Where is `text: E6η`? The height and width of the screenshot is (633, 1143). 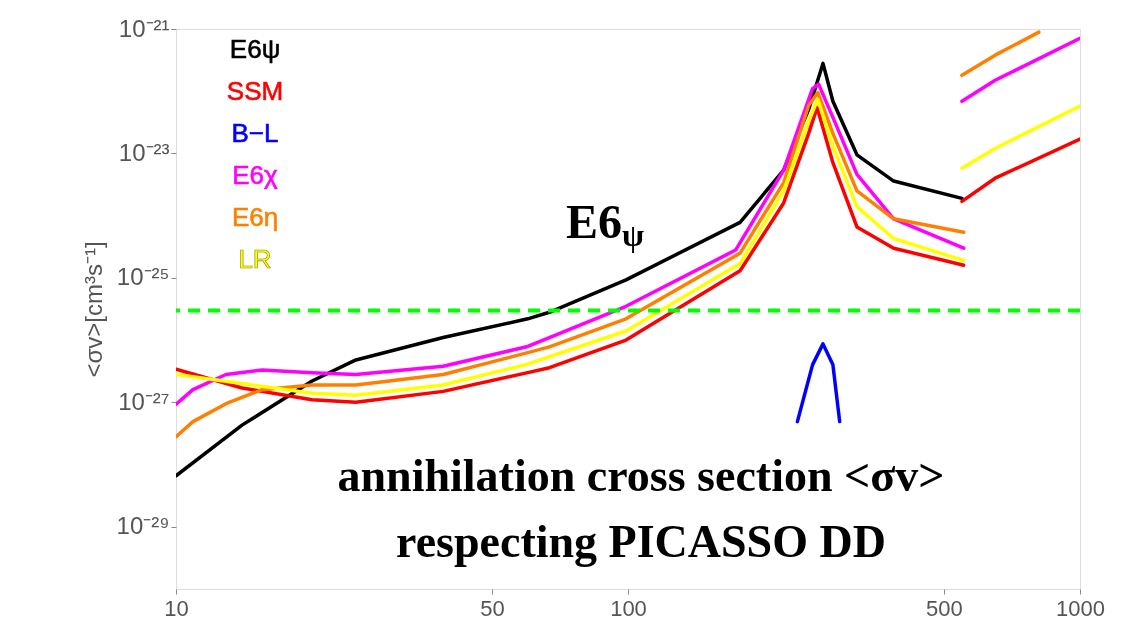 text: E6η is located at coordinates (255, 217).